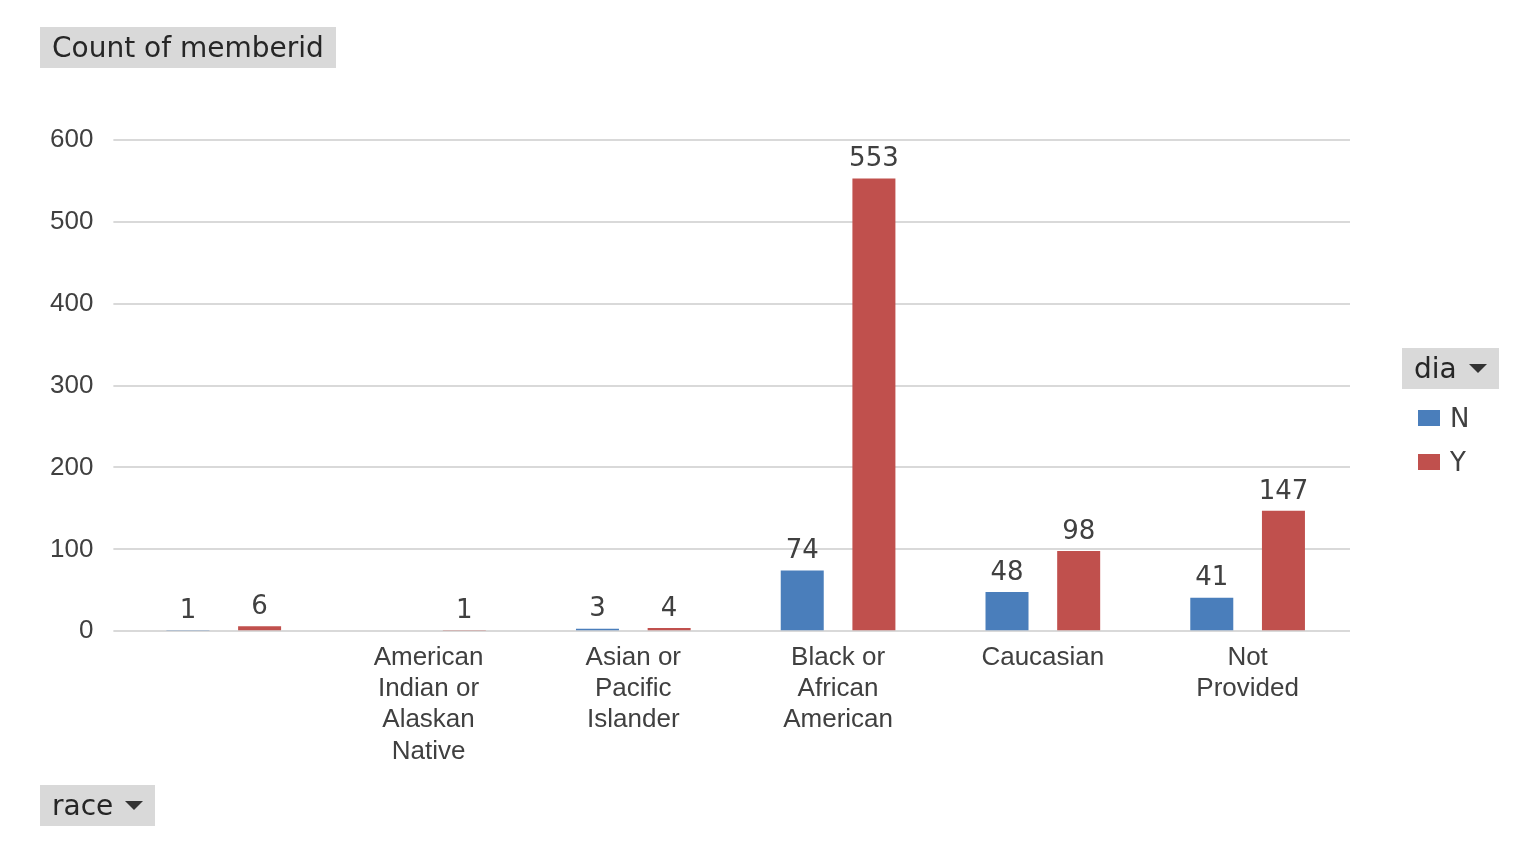 This screenshot has height=854, width=1534. Describe the element at coordinates (838, 687) in the screenshot. I see `x-tick-label: Black or African American` at that location.